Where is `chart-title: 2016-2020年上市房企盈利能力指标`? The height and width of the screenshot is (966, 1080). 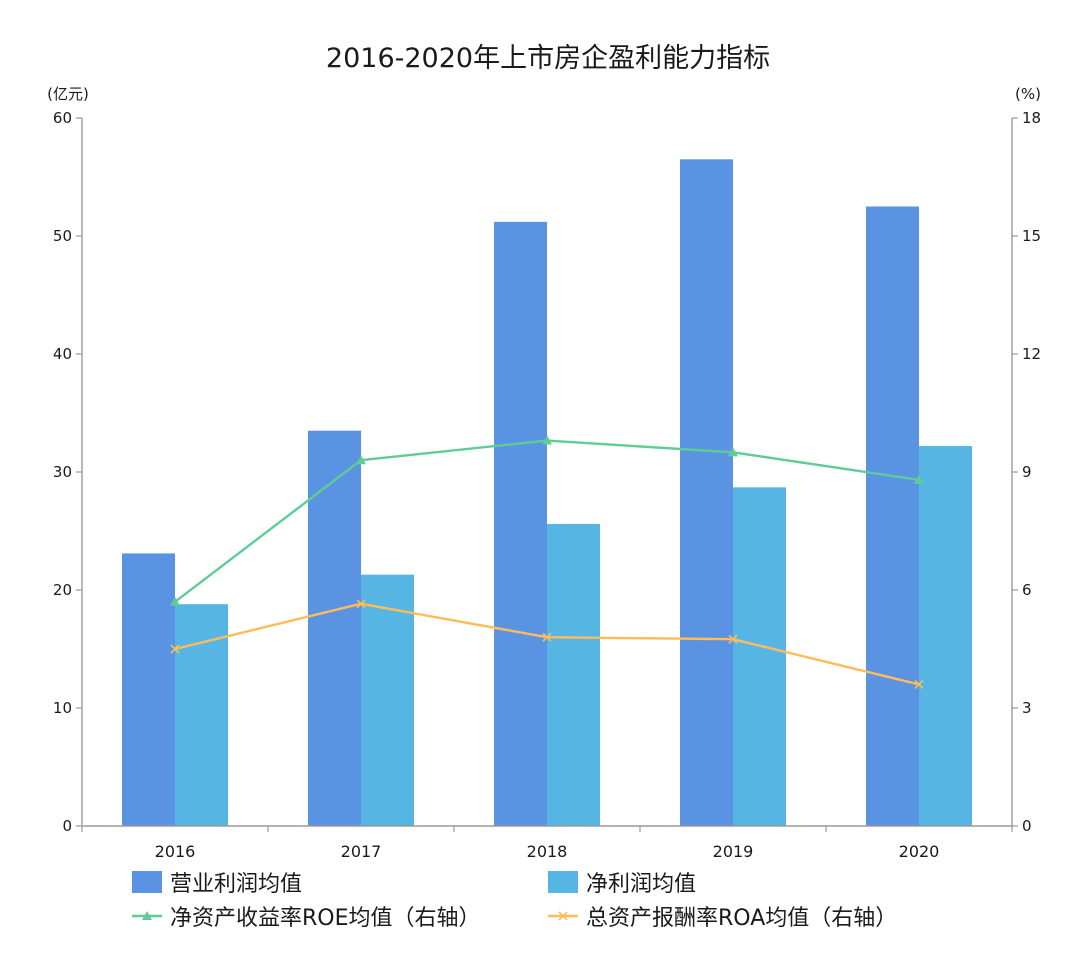 chart-title: 2016-2020年上市房企盈利能力指标 is located at coordinates (548, 58).